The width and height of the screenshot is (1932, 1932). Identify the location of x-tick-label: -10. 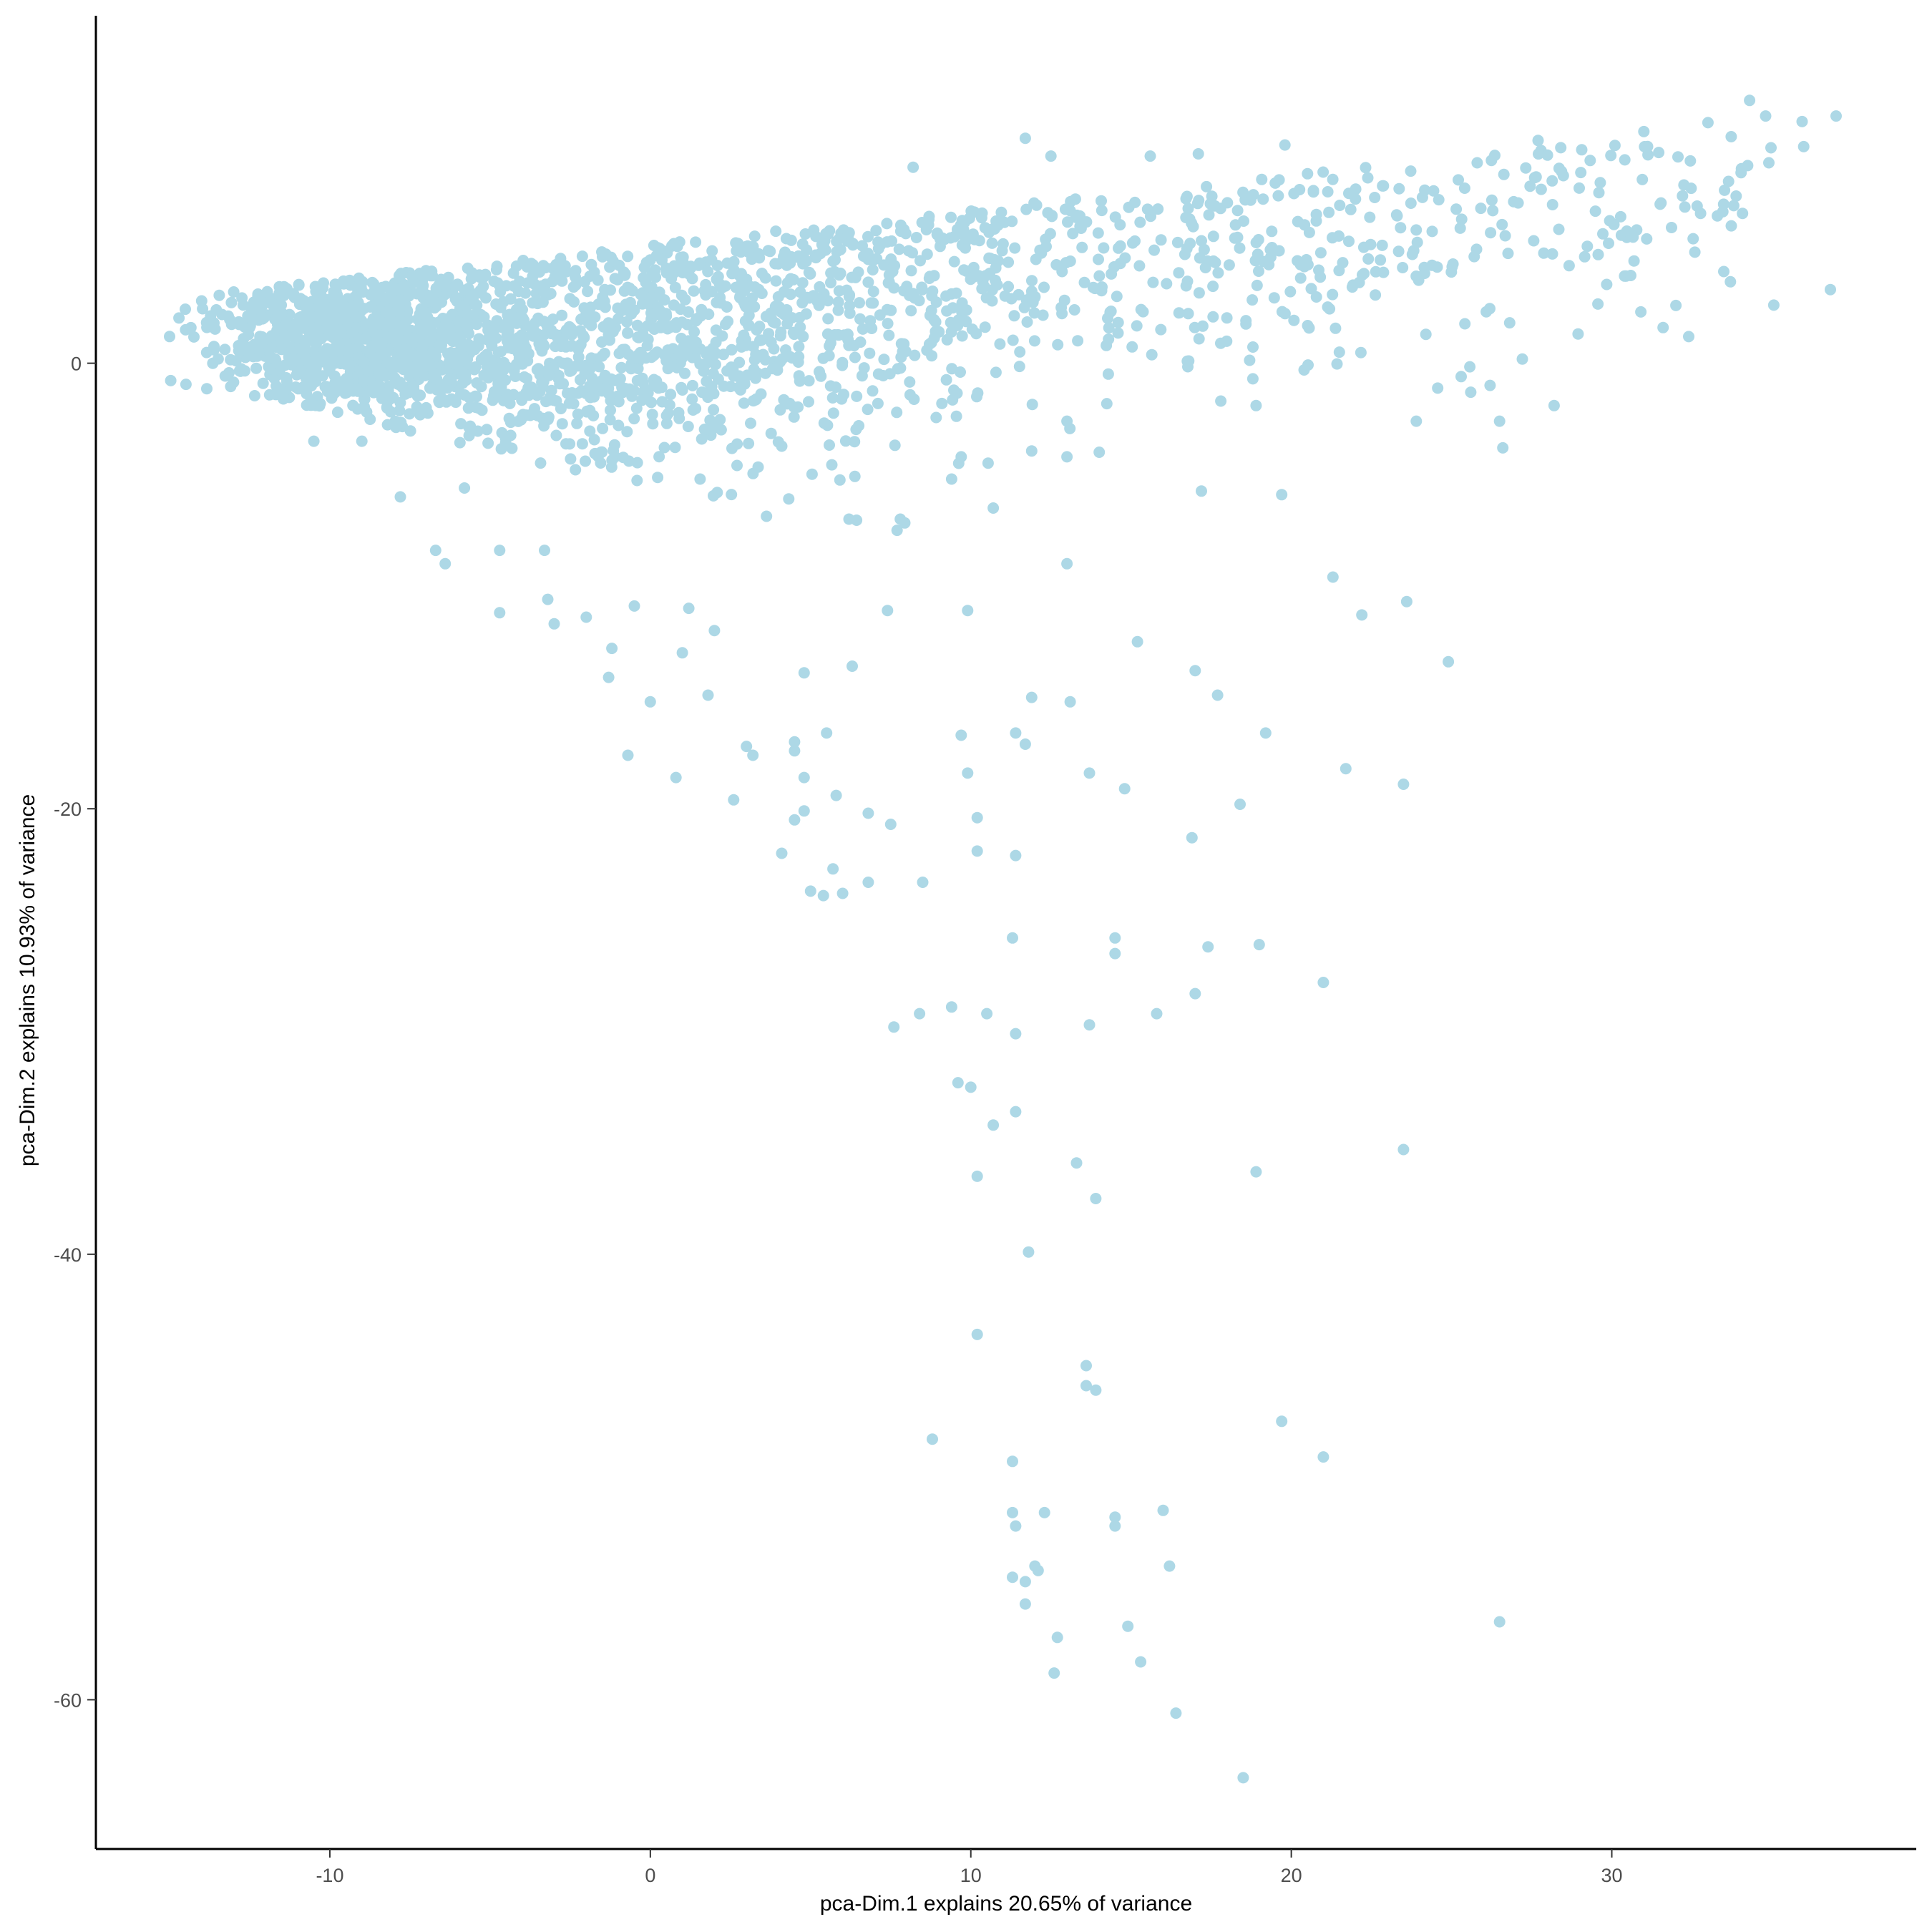
(329, 1875).